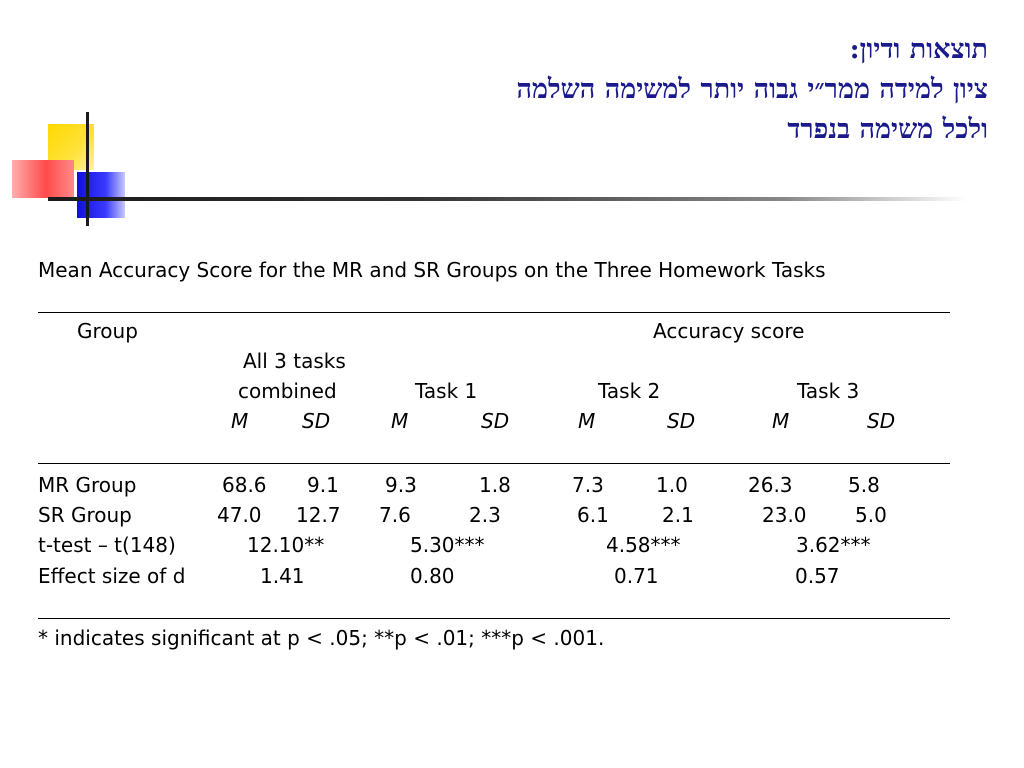 The height and width of the screenshot is (768, 1024). What do you see at coordinates (864, 485) in the screenshot?
I see `cell-task3-sd: 5.8` at bounding box center [864, 485].